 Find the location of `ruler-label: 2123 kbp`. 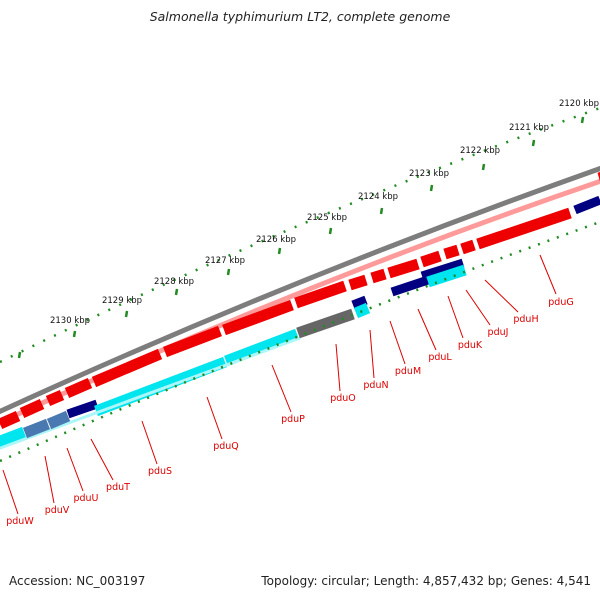

ruler-label: 2123 kbp is located at coordinates (429, 174).